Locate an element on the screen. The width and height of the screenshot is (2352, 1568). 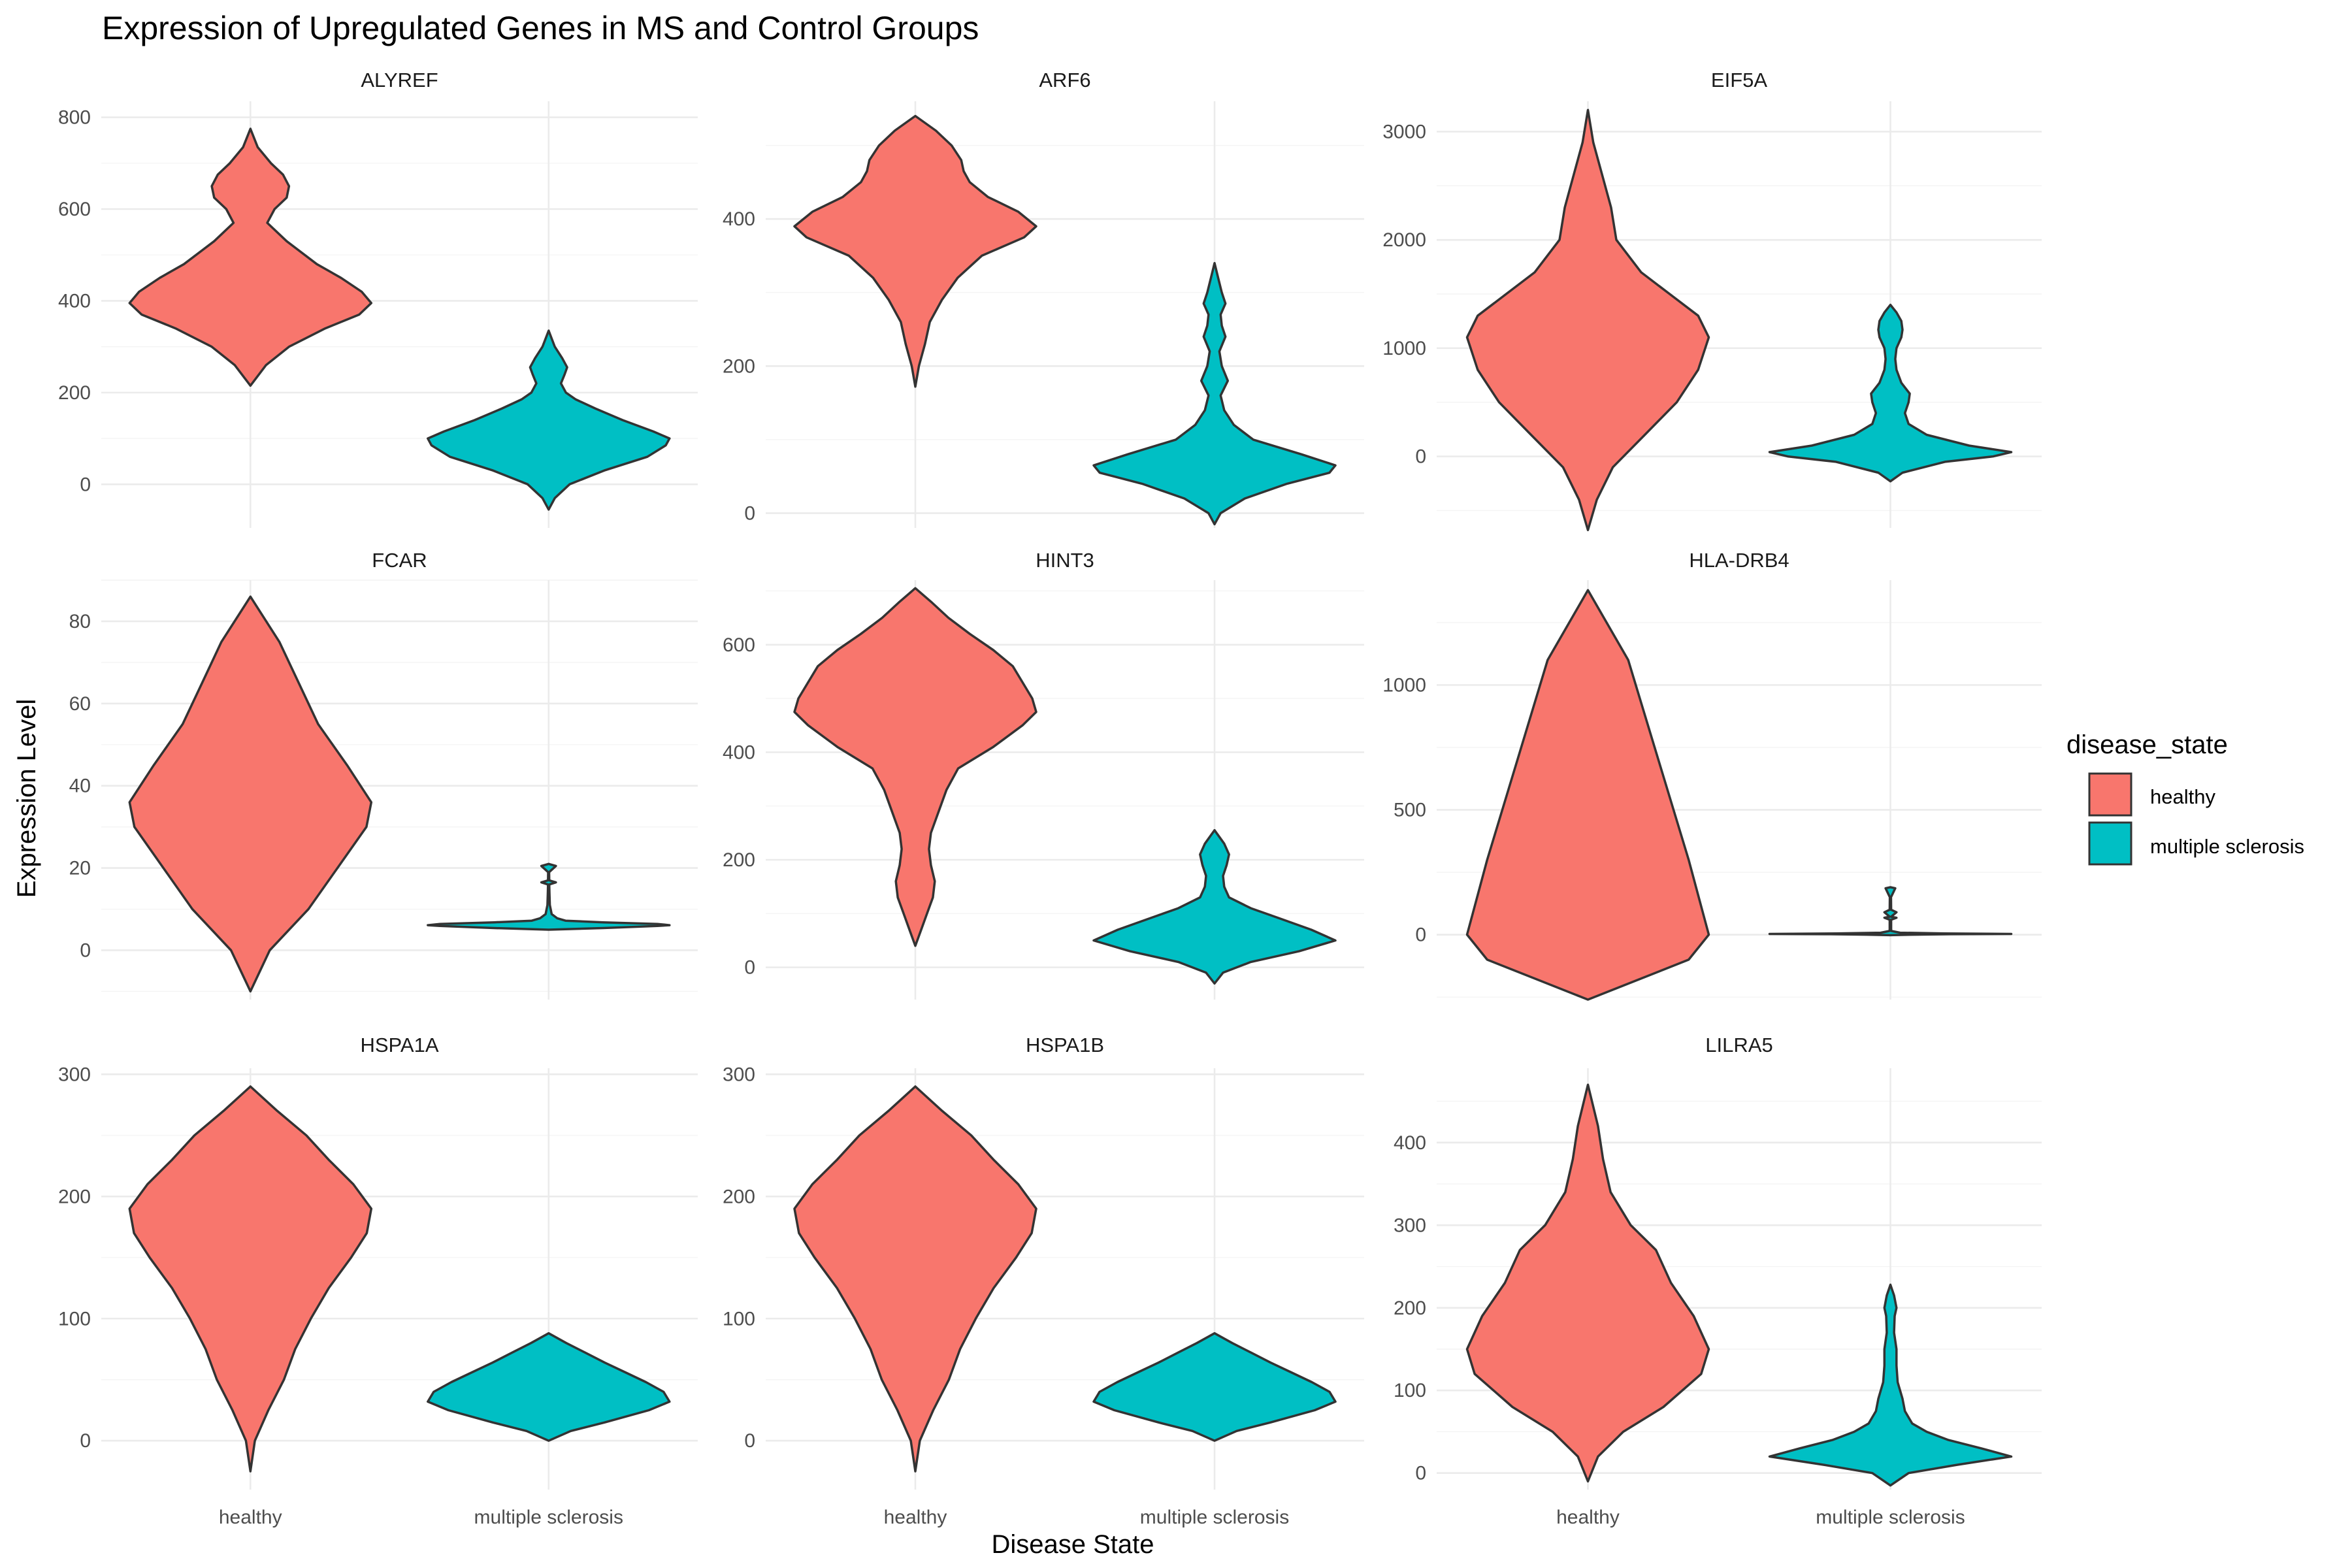
violin-lilra5-healthy is located at coordinates (1587, 1283).